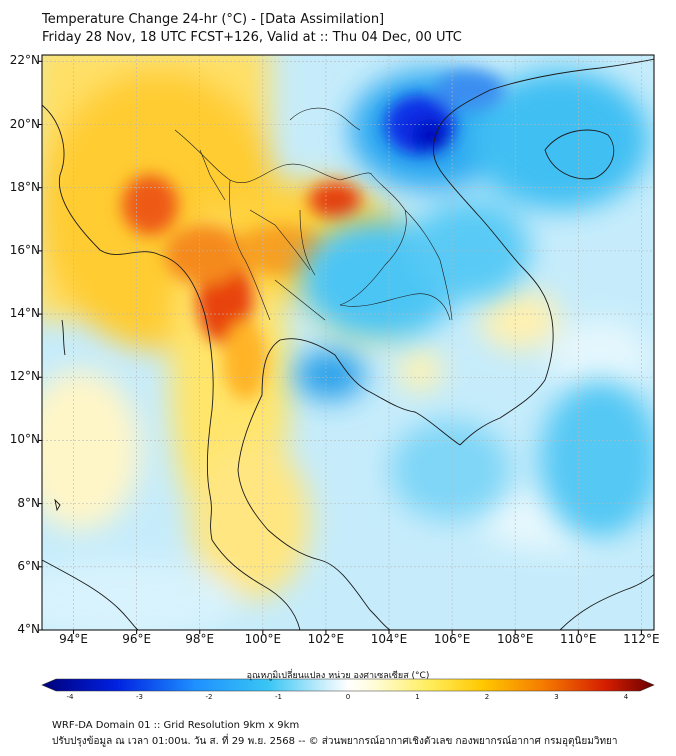 The height and width of the screenshot is (756, 676). Describe the element at coordinates (70, 697) in the screenshot. I see `colorbar-tick-label: -4` at that location.